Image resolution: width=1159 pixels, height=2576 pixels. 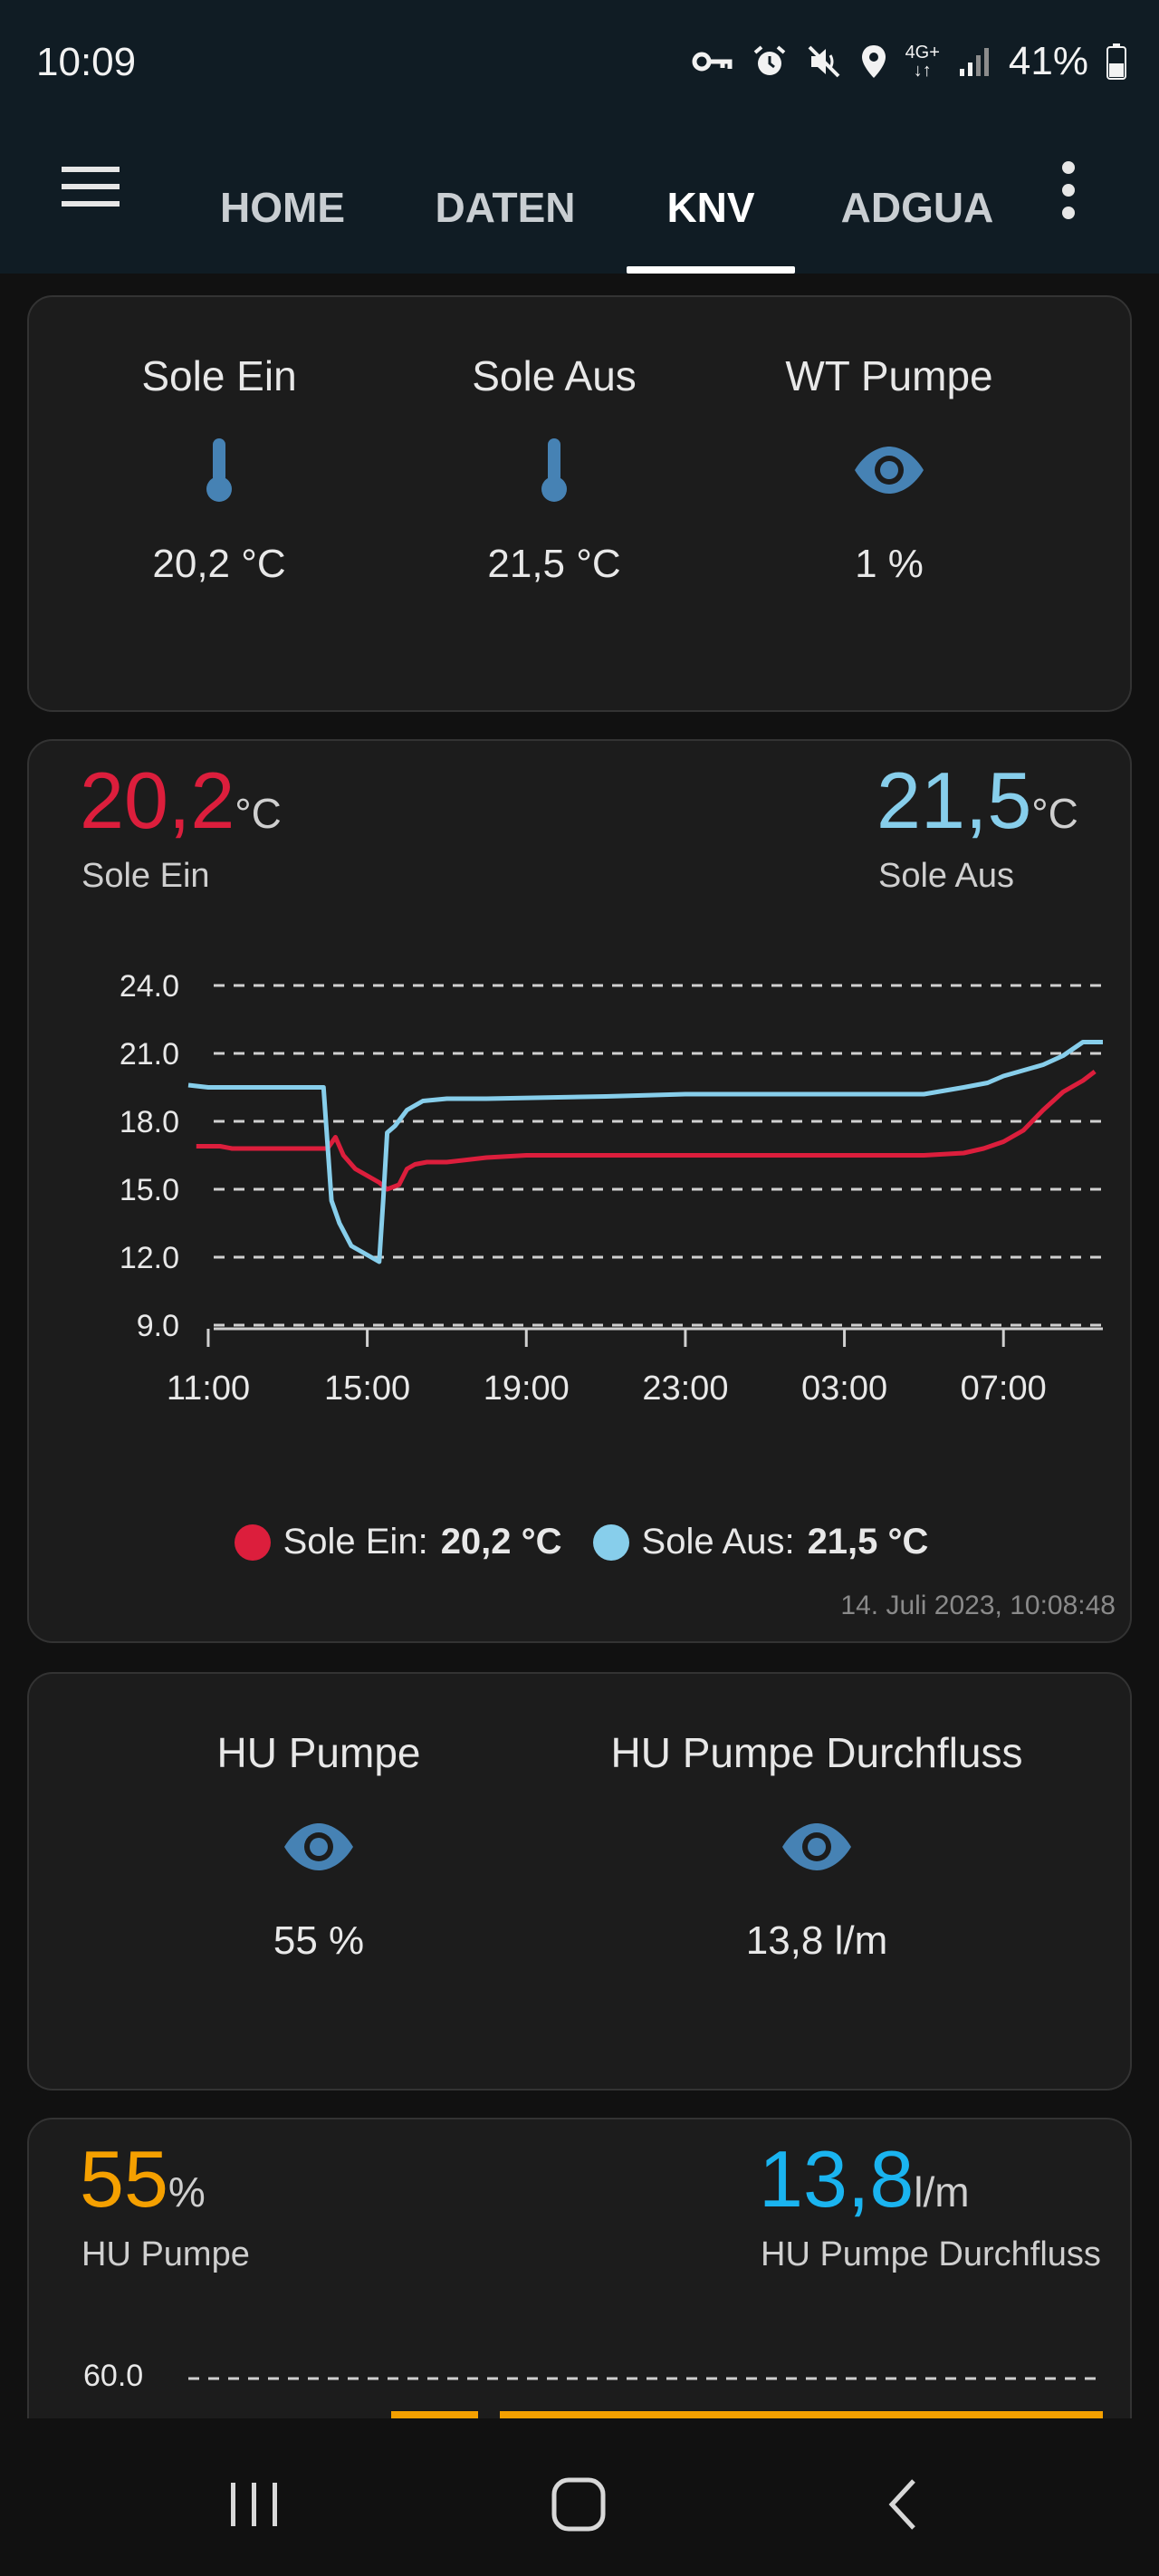 I want to click on x-tick-label: 07:00, so click(x=1004, y=1389).